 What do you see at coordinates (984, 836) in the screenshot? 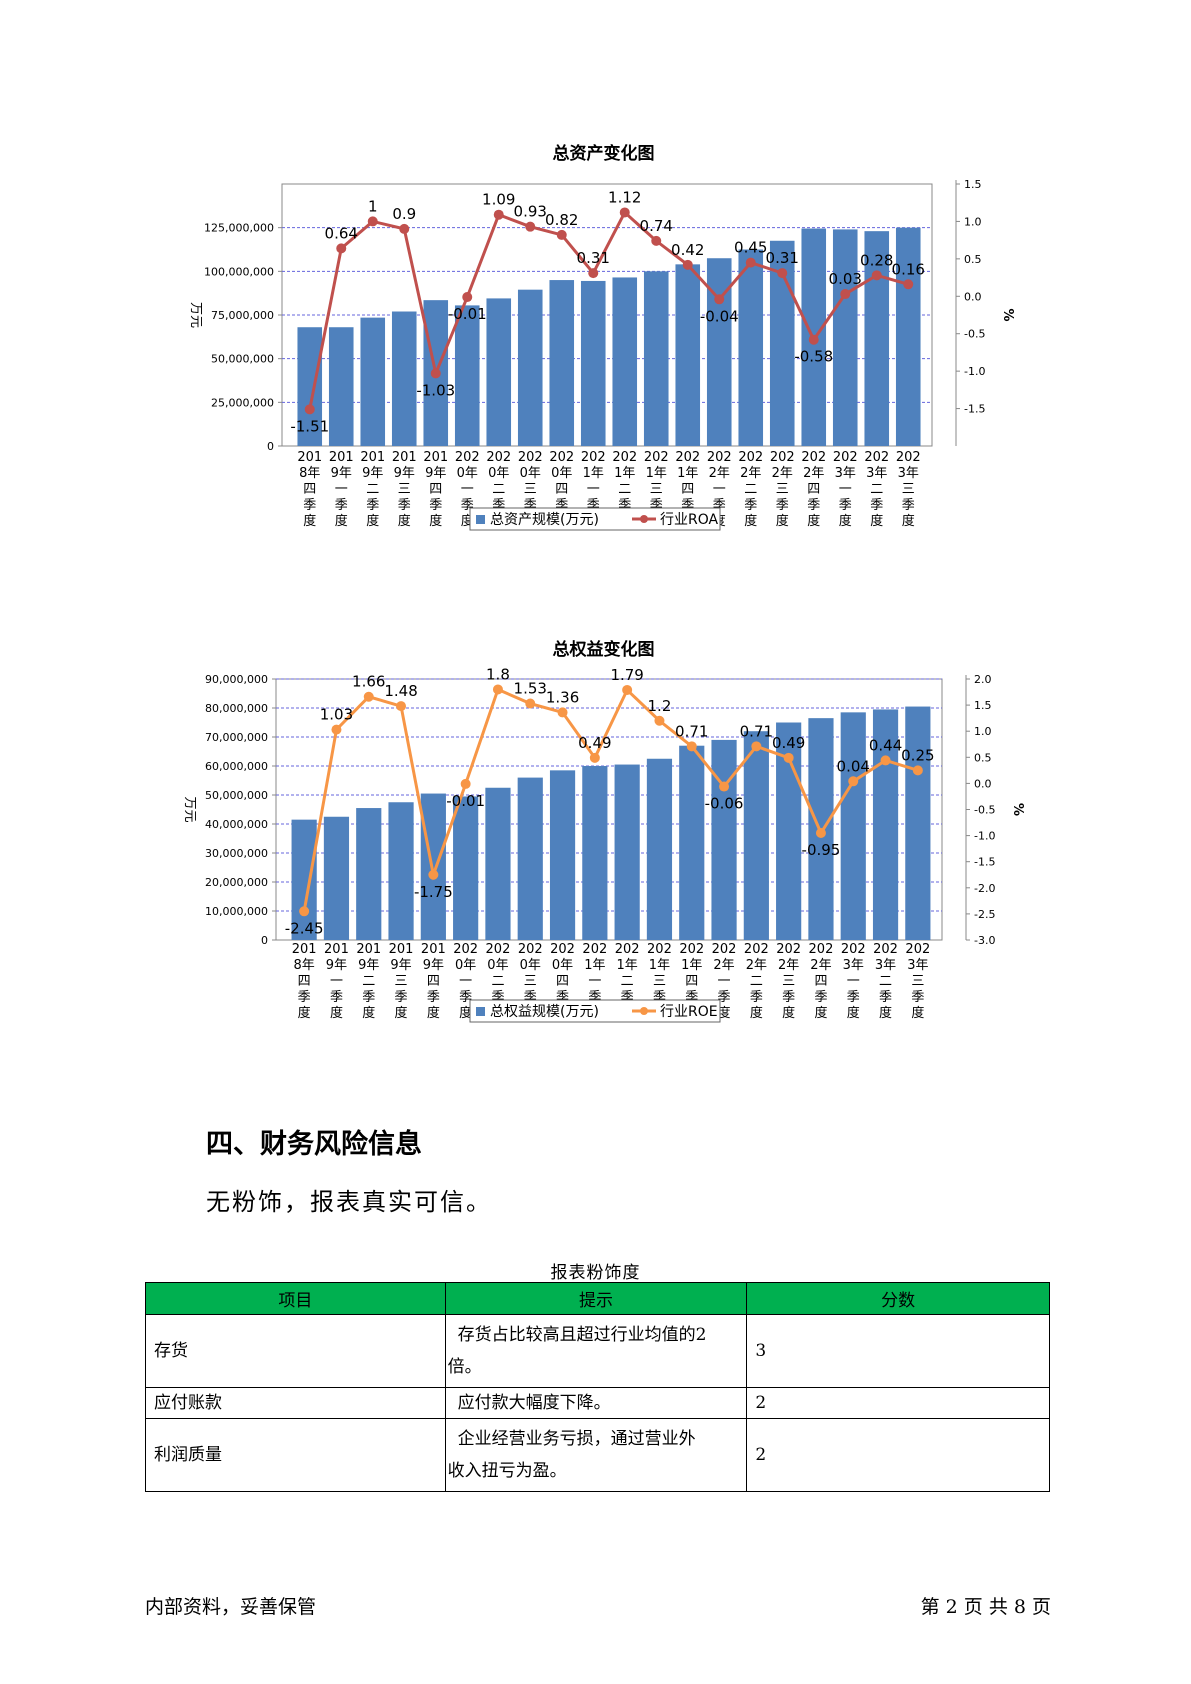
I see `right-tick-label: -1.0` at bounding box center [984, 836].